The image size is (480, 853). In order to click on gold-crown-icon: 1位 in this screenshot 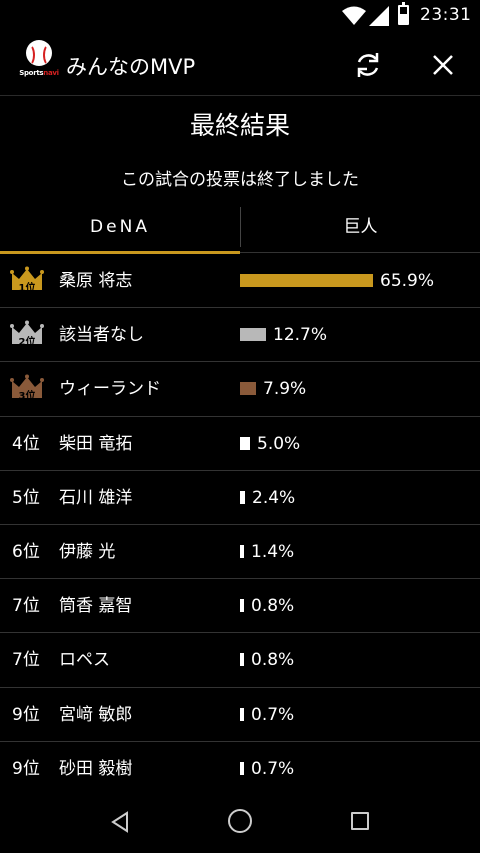, I will do `click(27, 280)`.